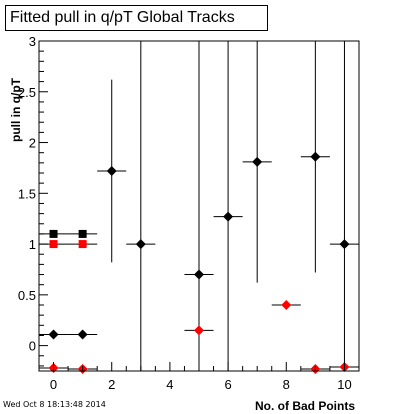 The width and height of the screenshot is (400, 414). What do you see at coordinates (32, 143) in the screenshot?
I see `y-tick-label: 2` at bounding box center [32, 143].